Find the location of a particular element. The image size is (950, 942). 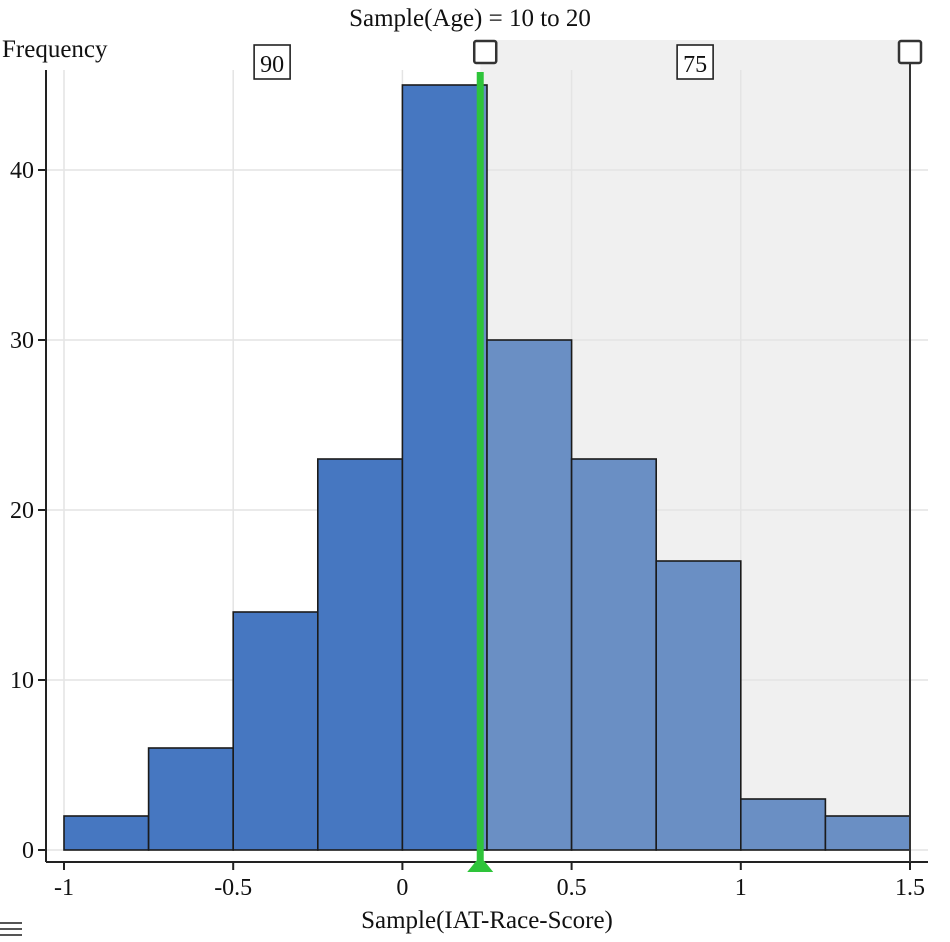

y-tick-label: 0 is located at coordinates (28, 851).